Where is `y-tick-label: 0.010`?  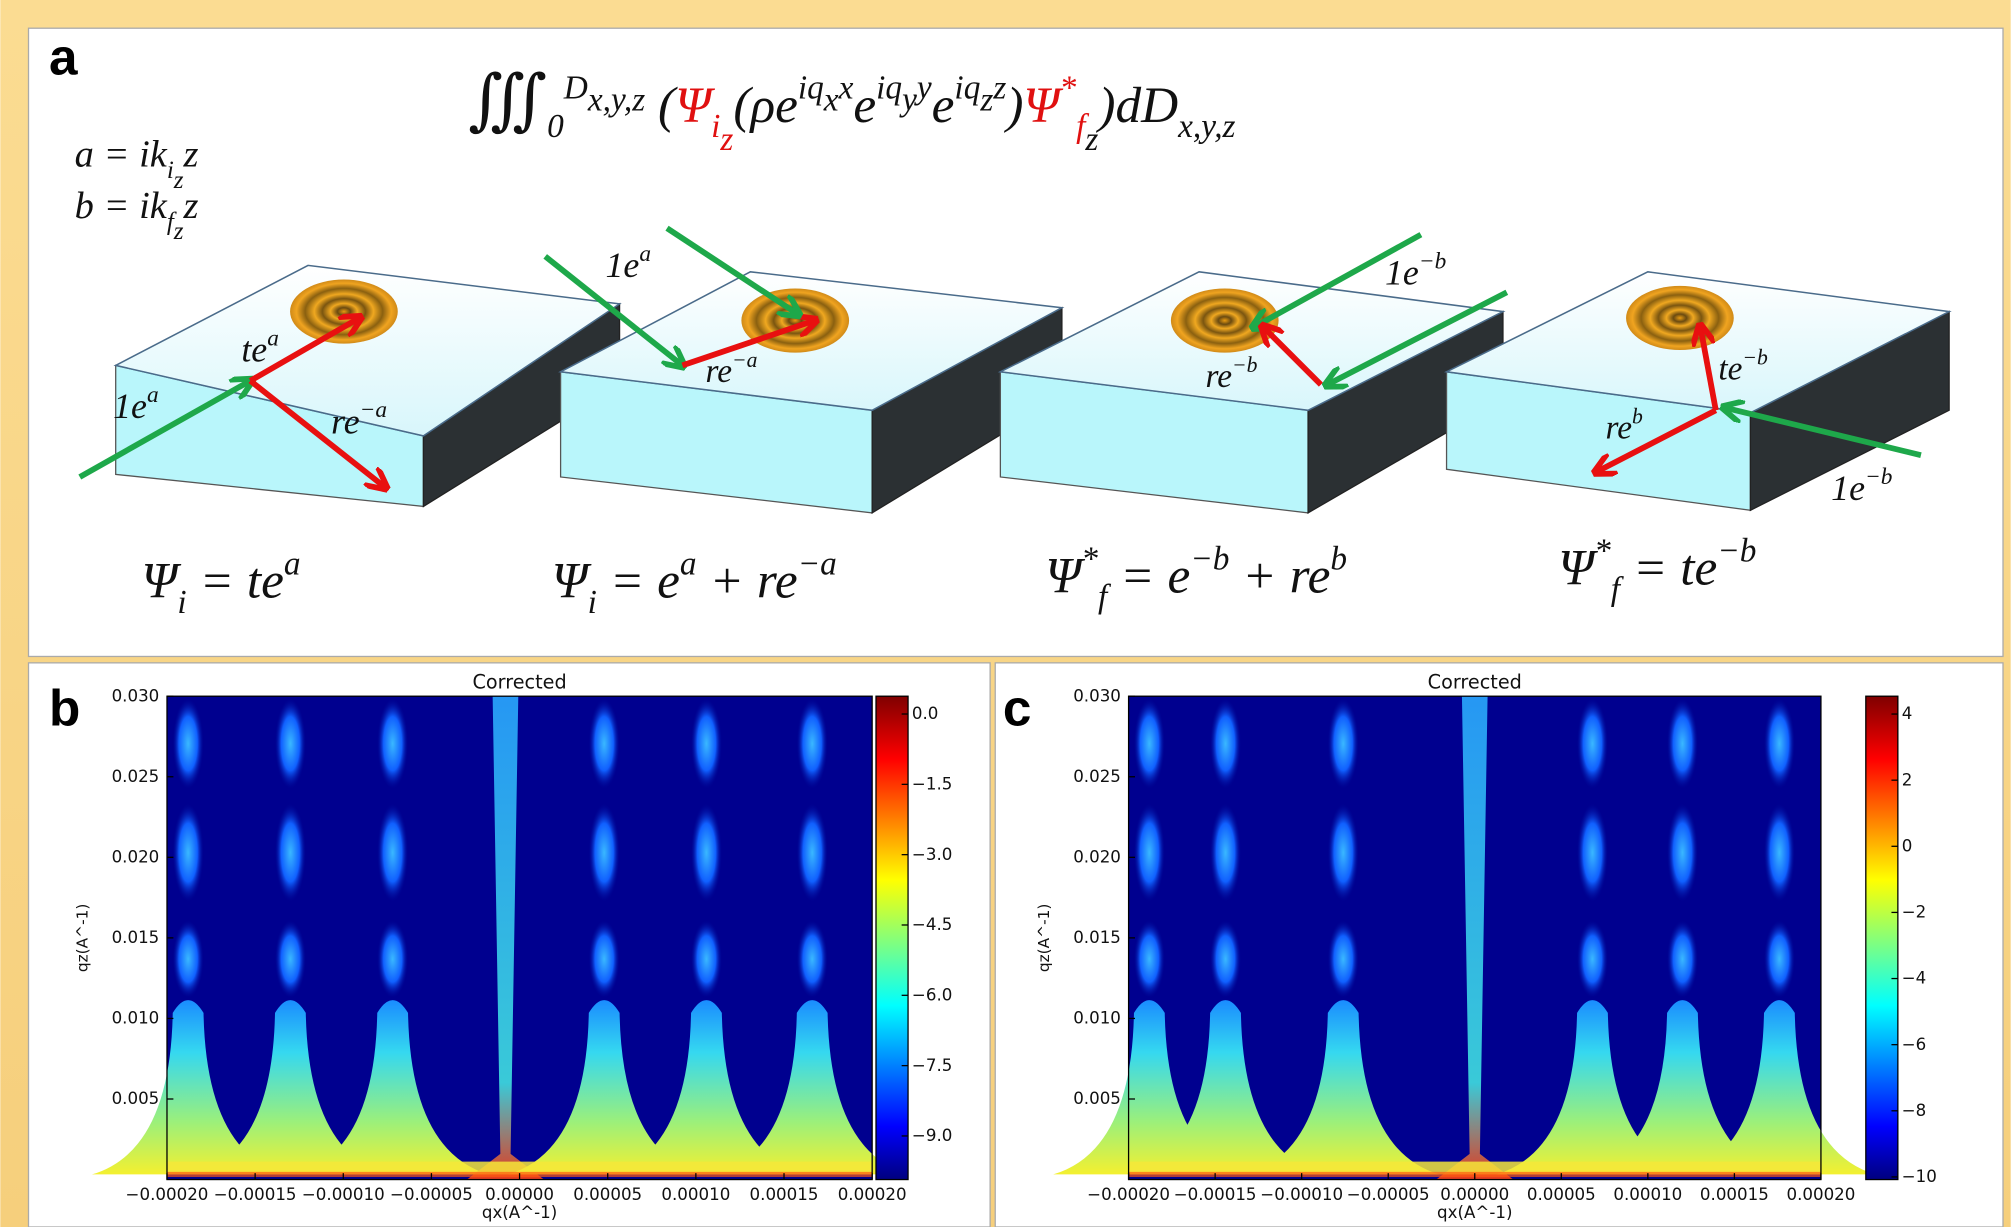
y-tick-label: 0.010 is located at coordinates (1097, 1018).